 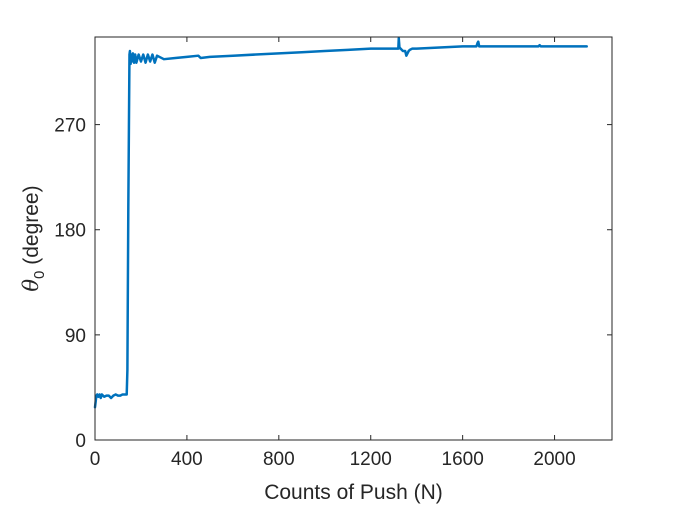 I want to click on y-tick-label: 0, so click(x=80, y=441).